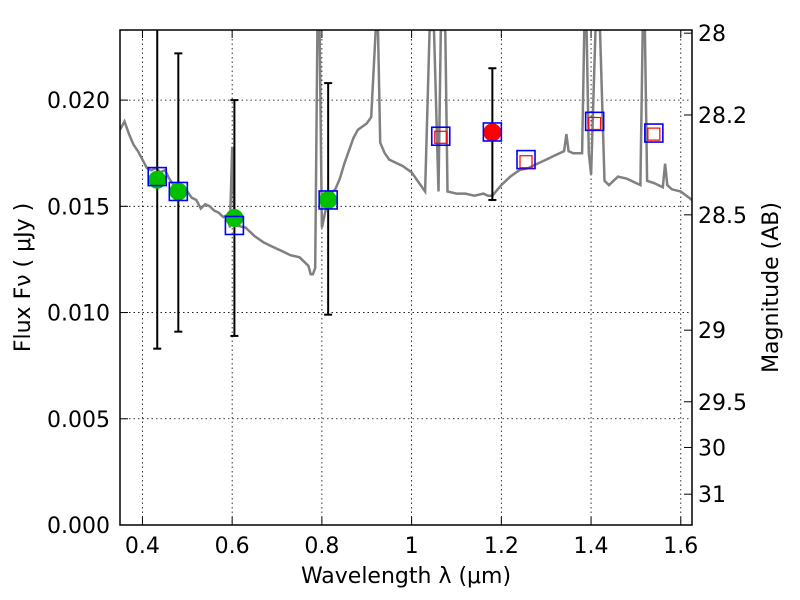 The image size is (800, 600). What do you see at coordinates (722, 403) in the screenshot?
I see `mag-tick-label: 29.5` at bounding box center [722, 403].